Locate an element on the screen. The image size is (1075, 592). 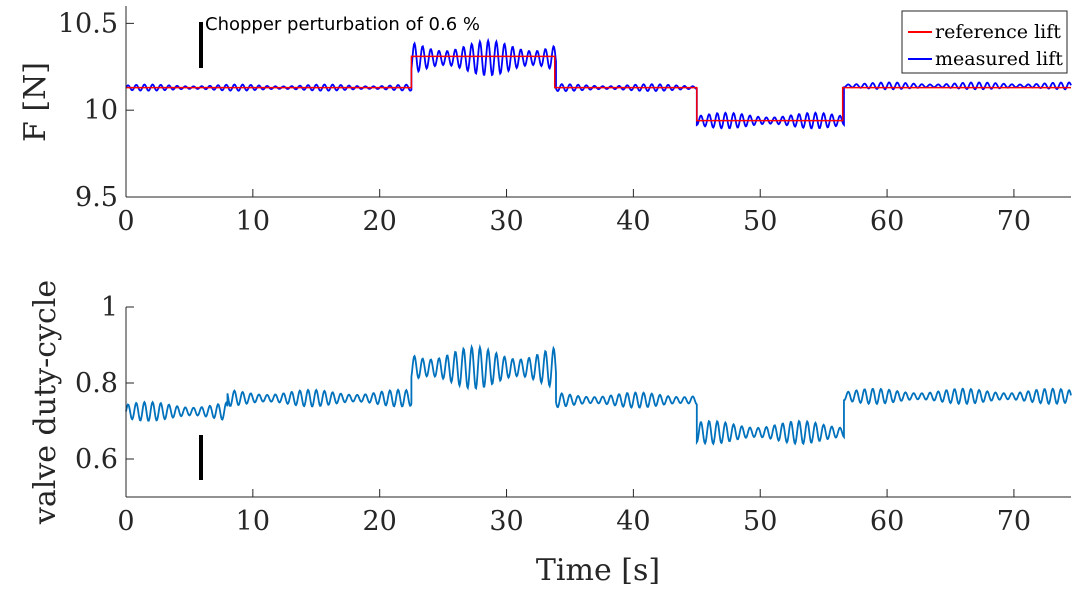
legend: reference lift measured lift is located at coordinates (984, 42).